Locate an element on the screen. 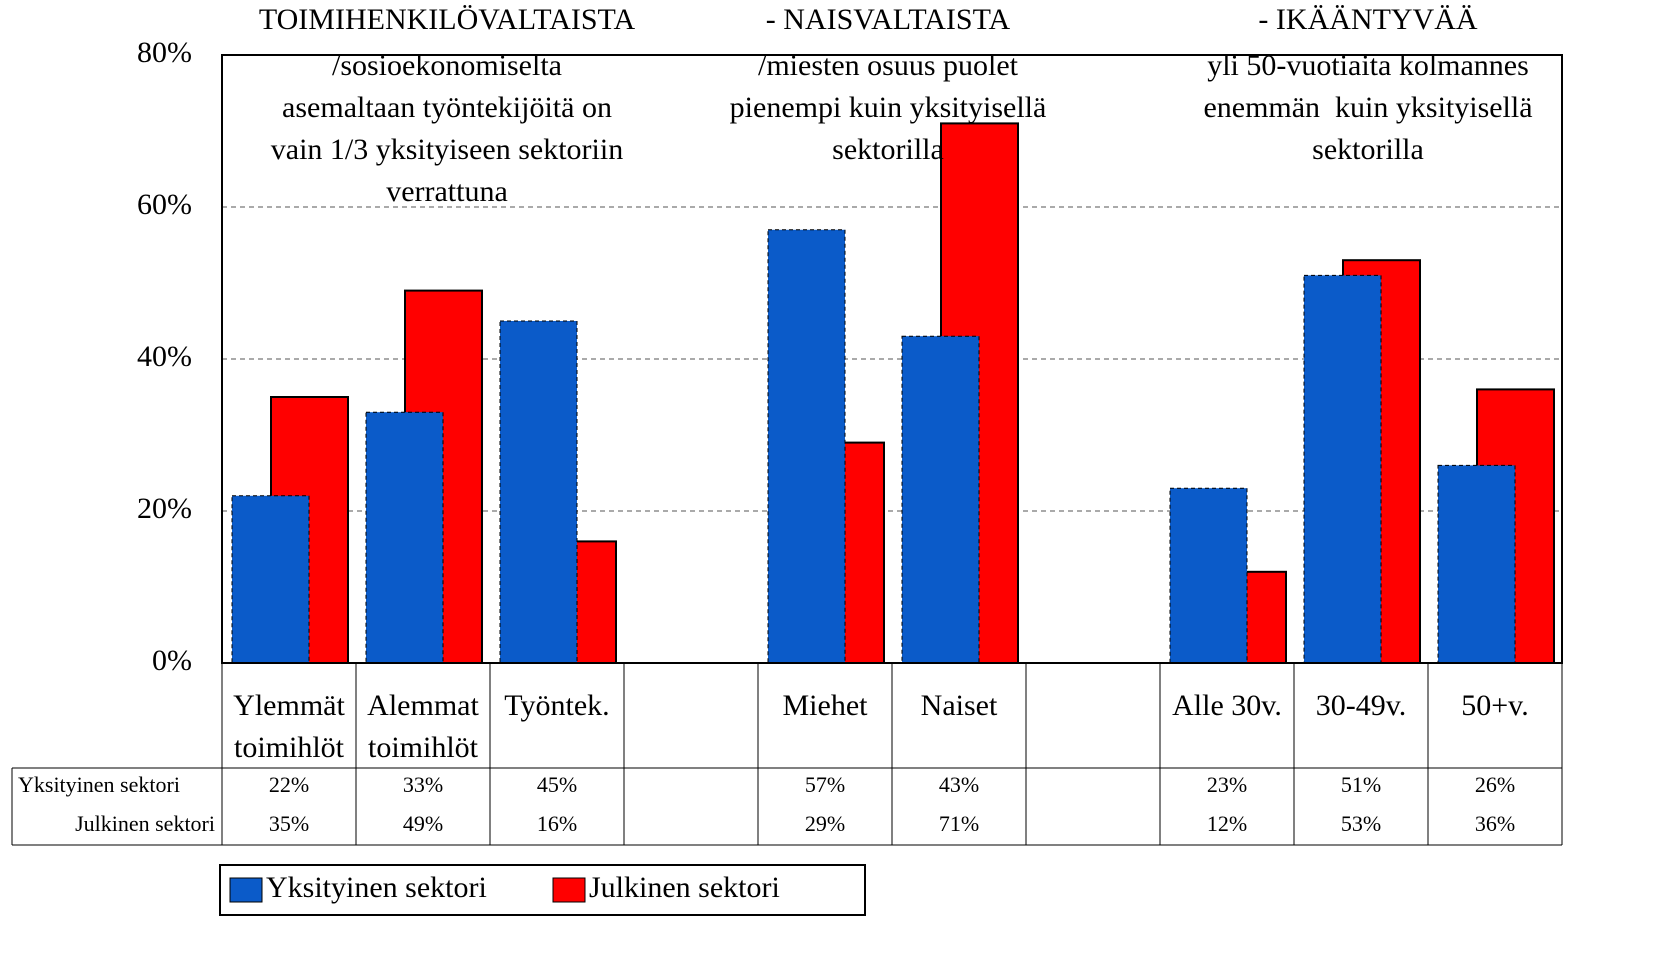 Image resolution: width=1653 pixels, height=966 pixels. value-label: 26% is located at coordinates (1495, 784).